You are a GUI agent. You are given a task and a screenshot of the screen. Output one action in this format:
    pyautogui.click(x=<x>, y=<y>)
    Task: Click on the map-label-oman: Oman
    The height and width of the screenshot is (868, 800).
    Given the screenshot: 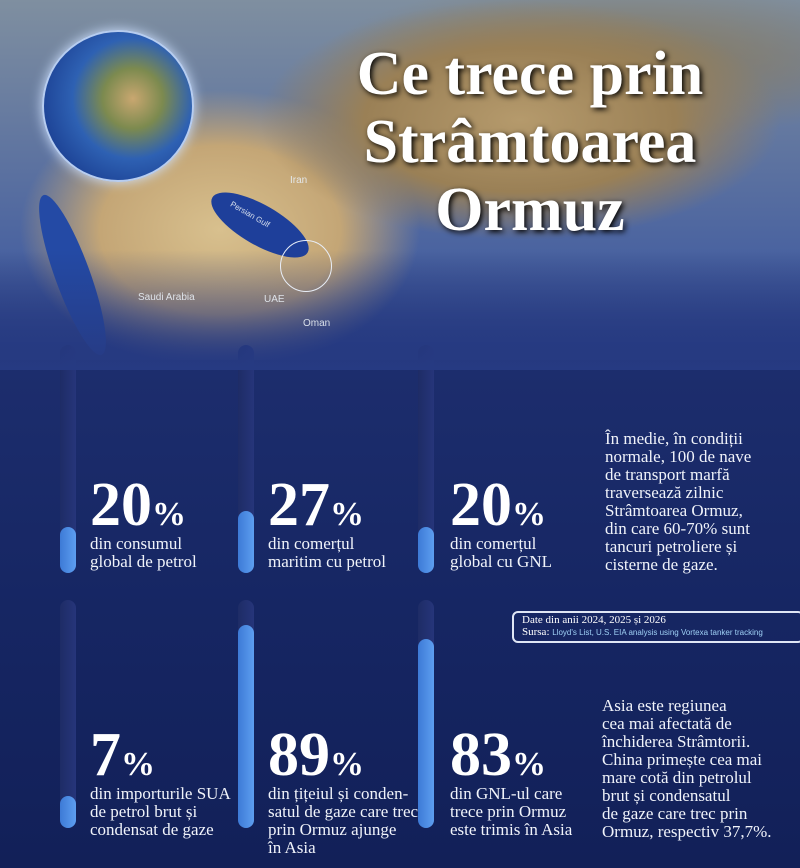 What is the action you would take?
    pyautogui.click(x=317, y=323)
    